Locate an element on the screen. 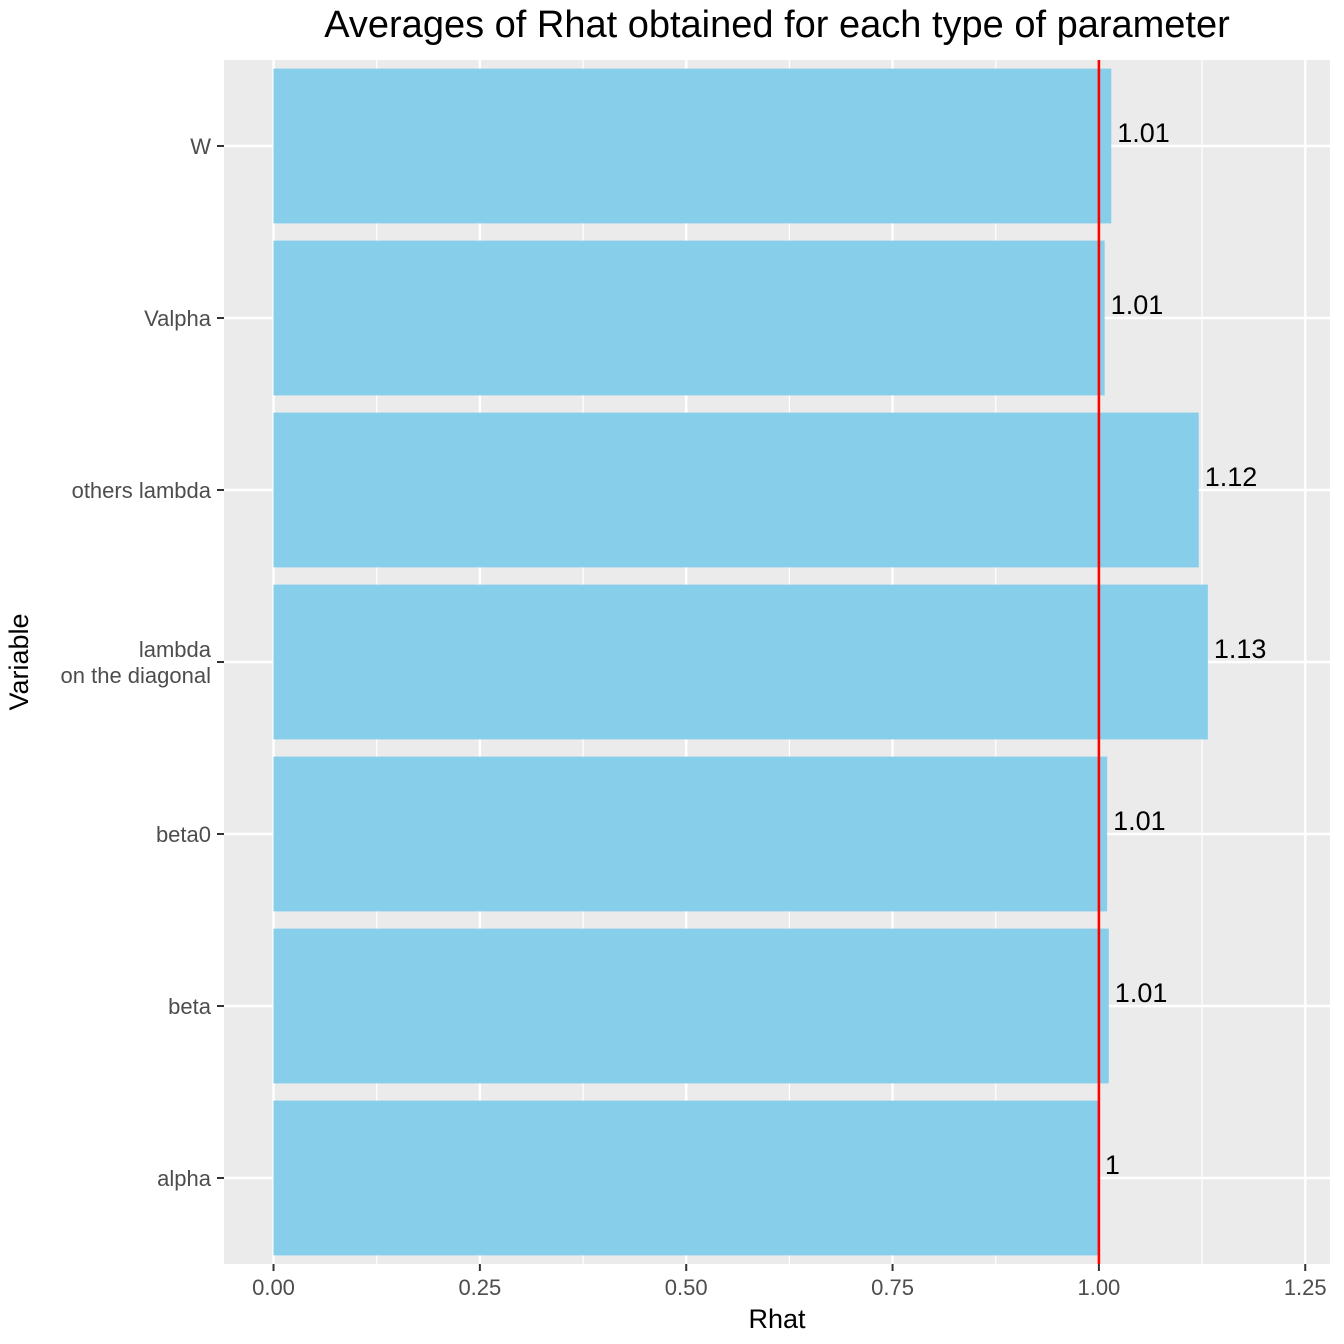 This screenshot has height=1344, width=1344. y-tick-label: beta is located at coordinates (190, 1006).